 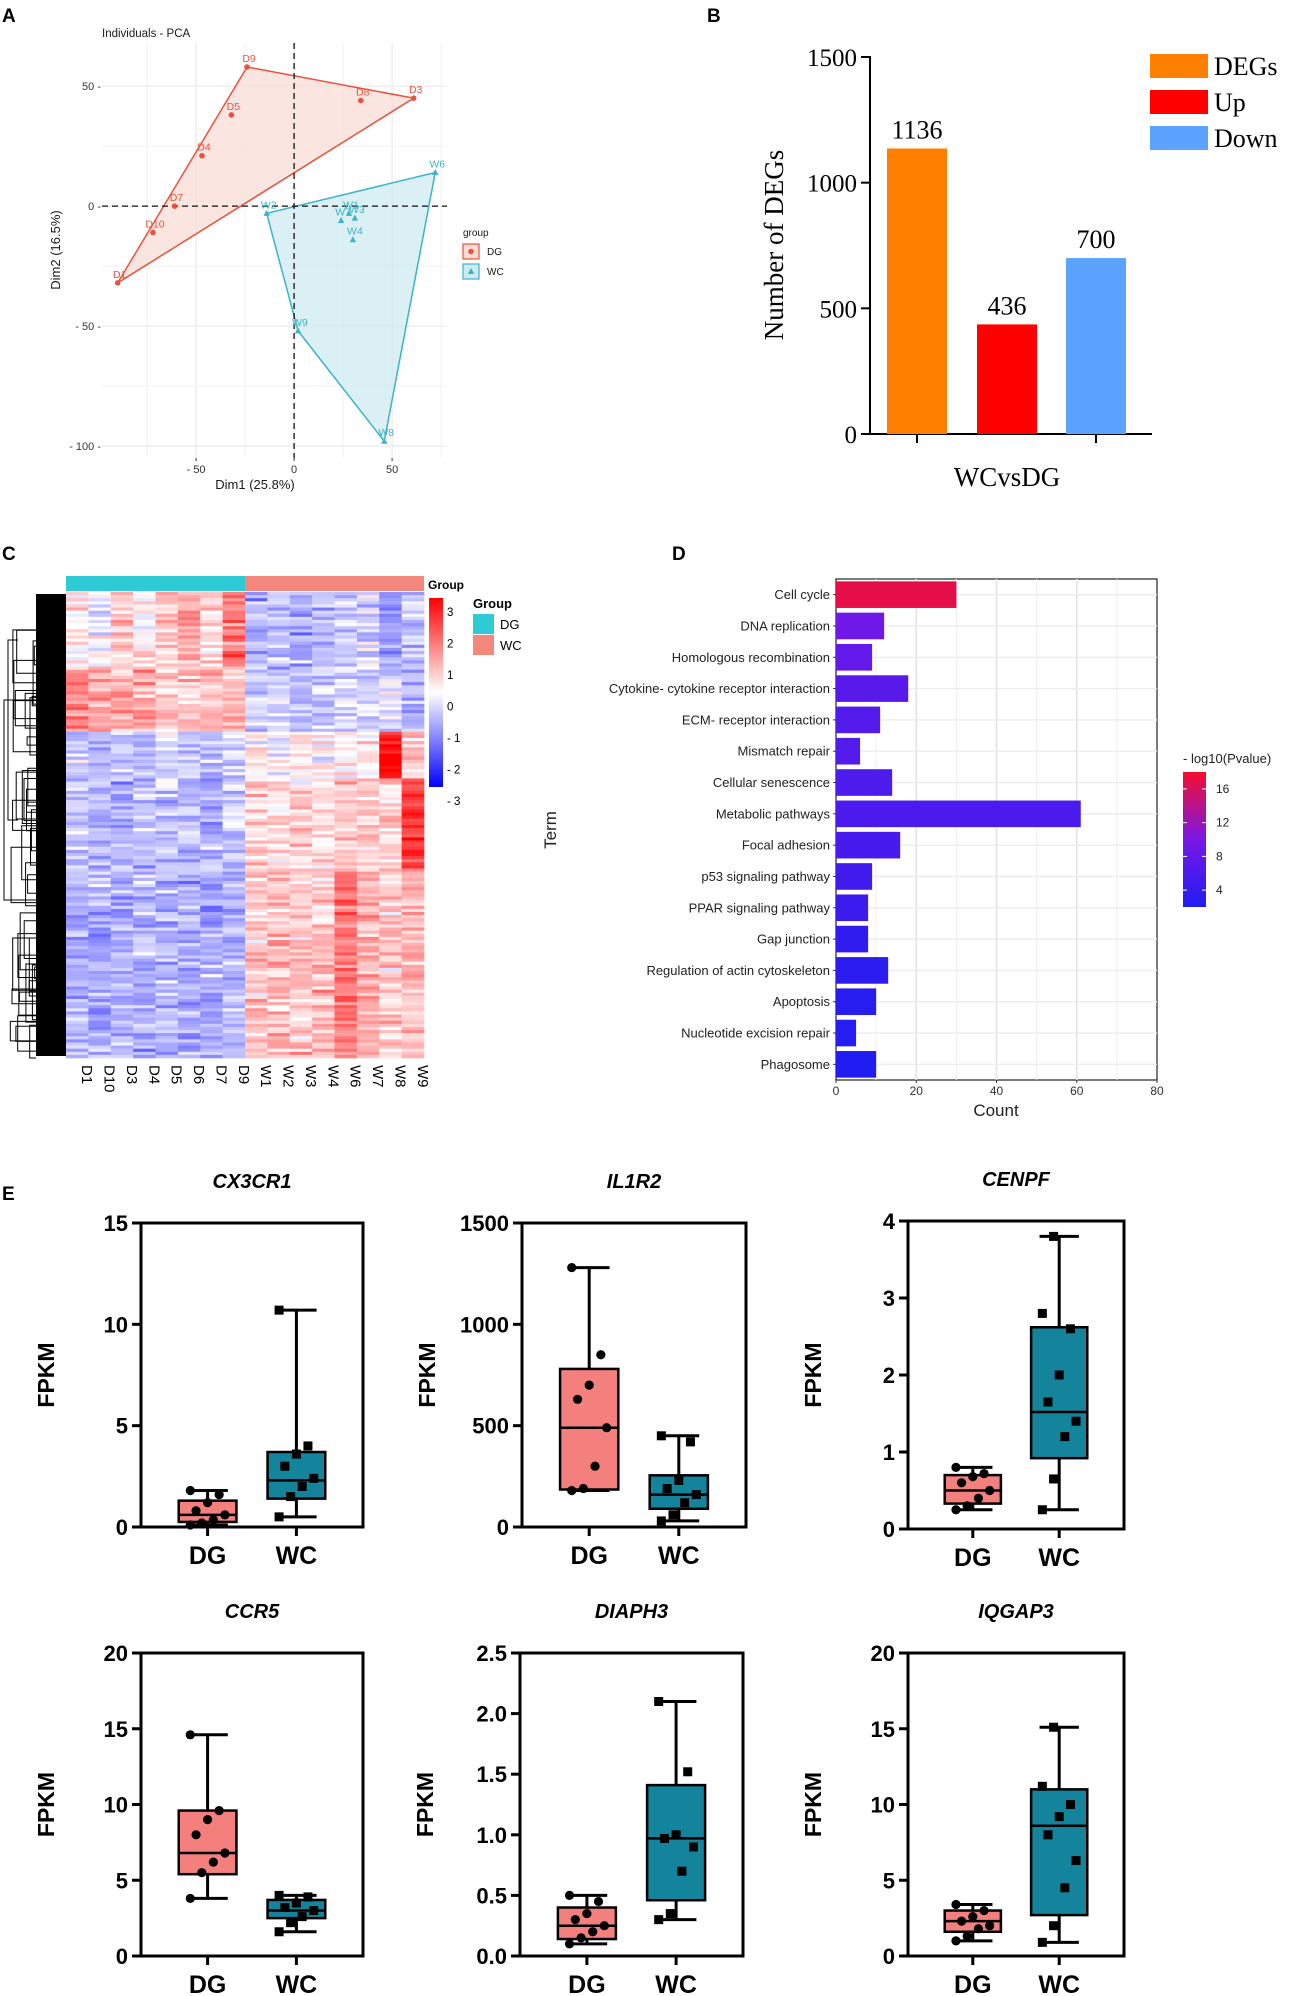 I want to click on kegg-term-label: Cytokine- cytokine receptor interaction, so click(x=719, y=688).